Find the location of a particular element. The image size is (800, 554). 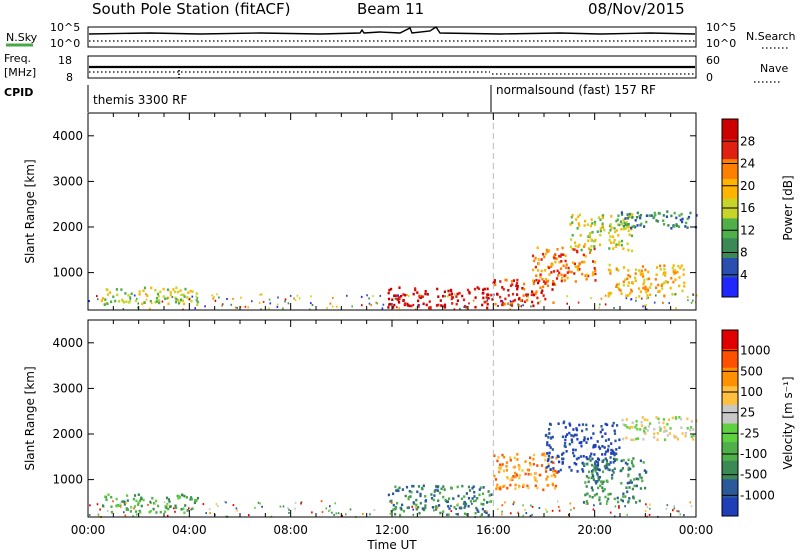

date-label: 08/Nov/2015 is located at coordinates (636, 9).